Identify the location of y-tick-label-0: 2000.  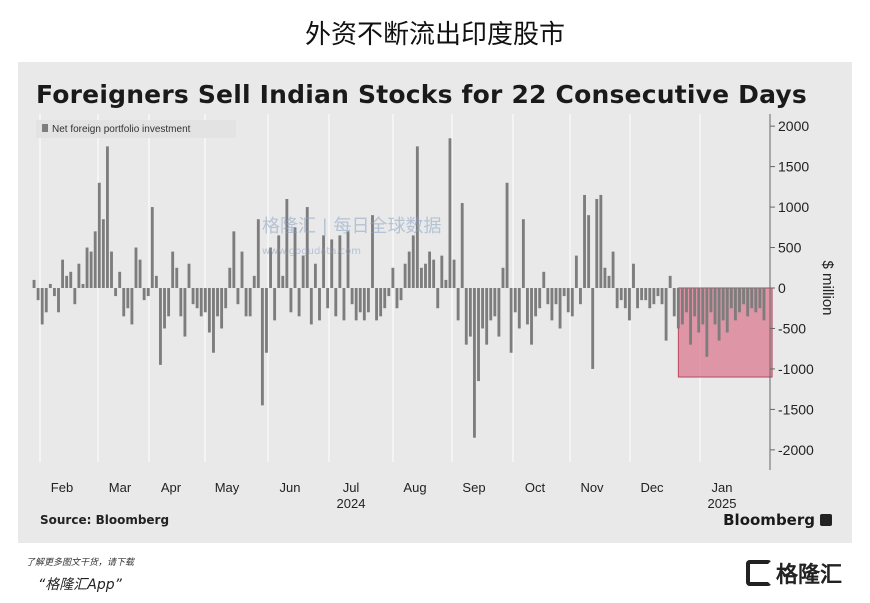
(793, 126).